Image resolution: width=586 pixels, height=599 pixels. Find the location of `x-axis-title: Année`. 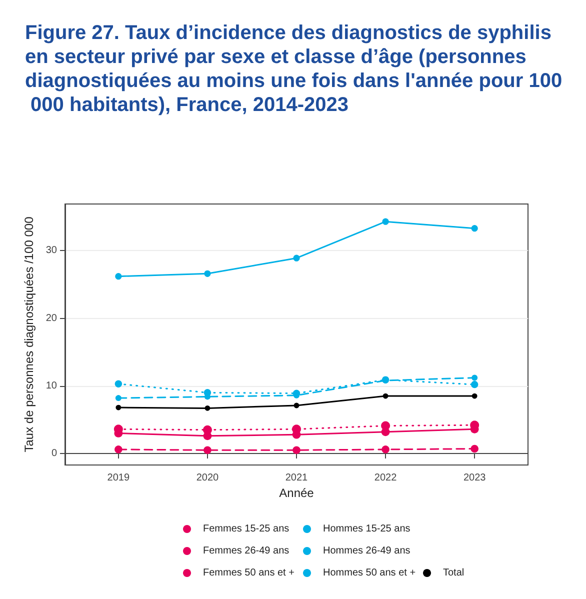

x-axis-title: Année is located at coordinates (296, 493).